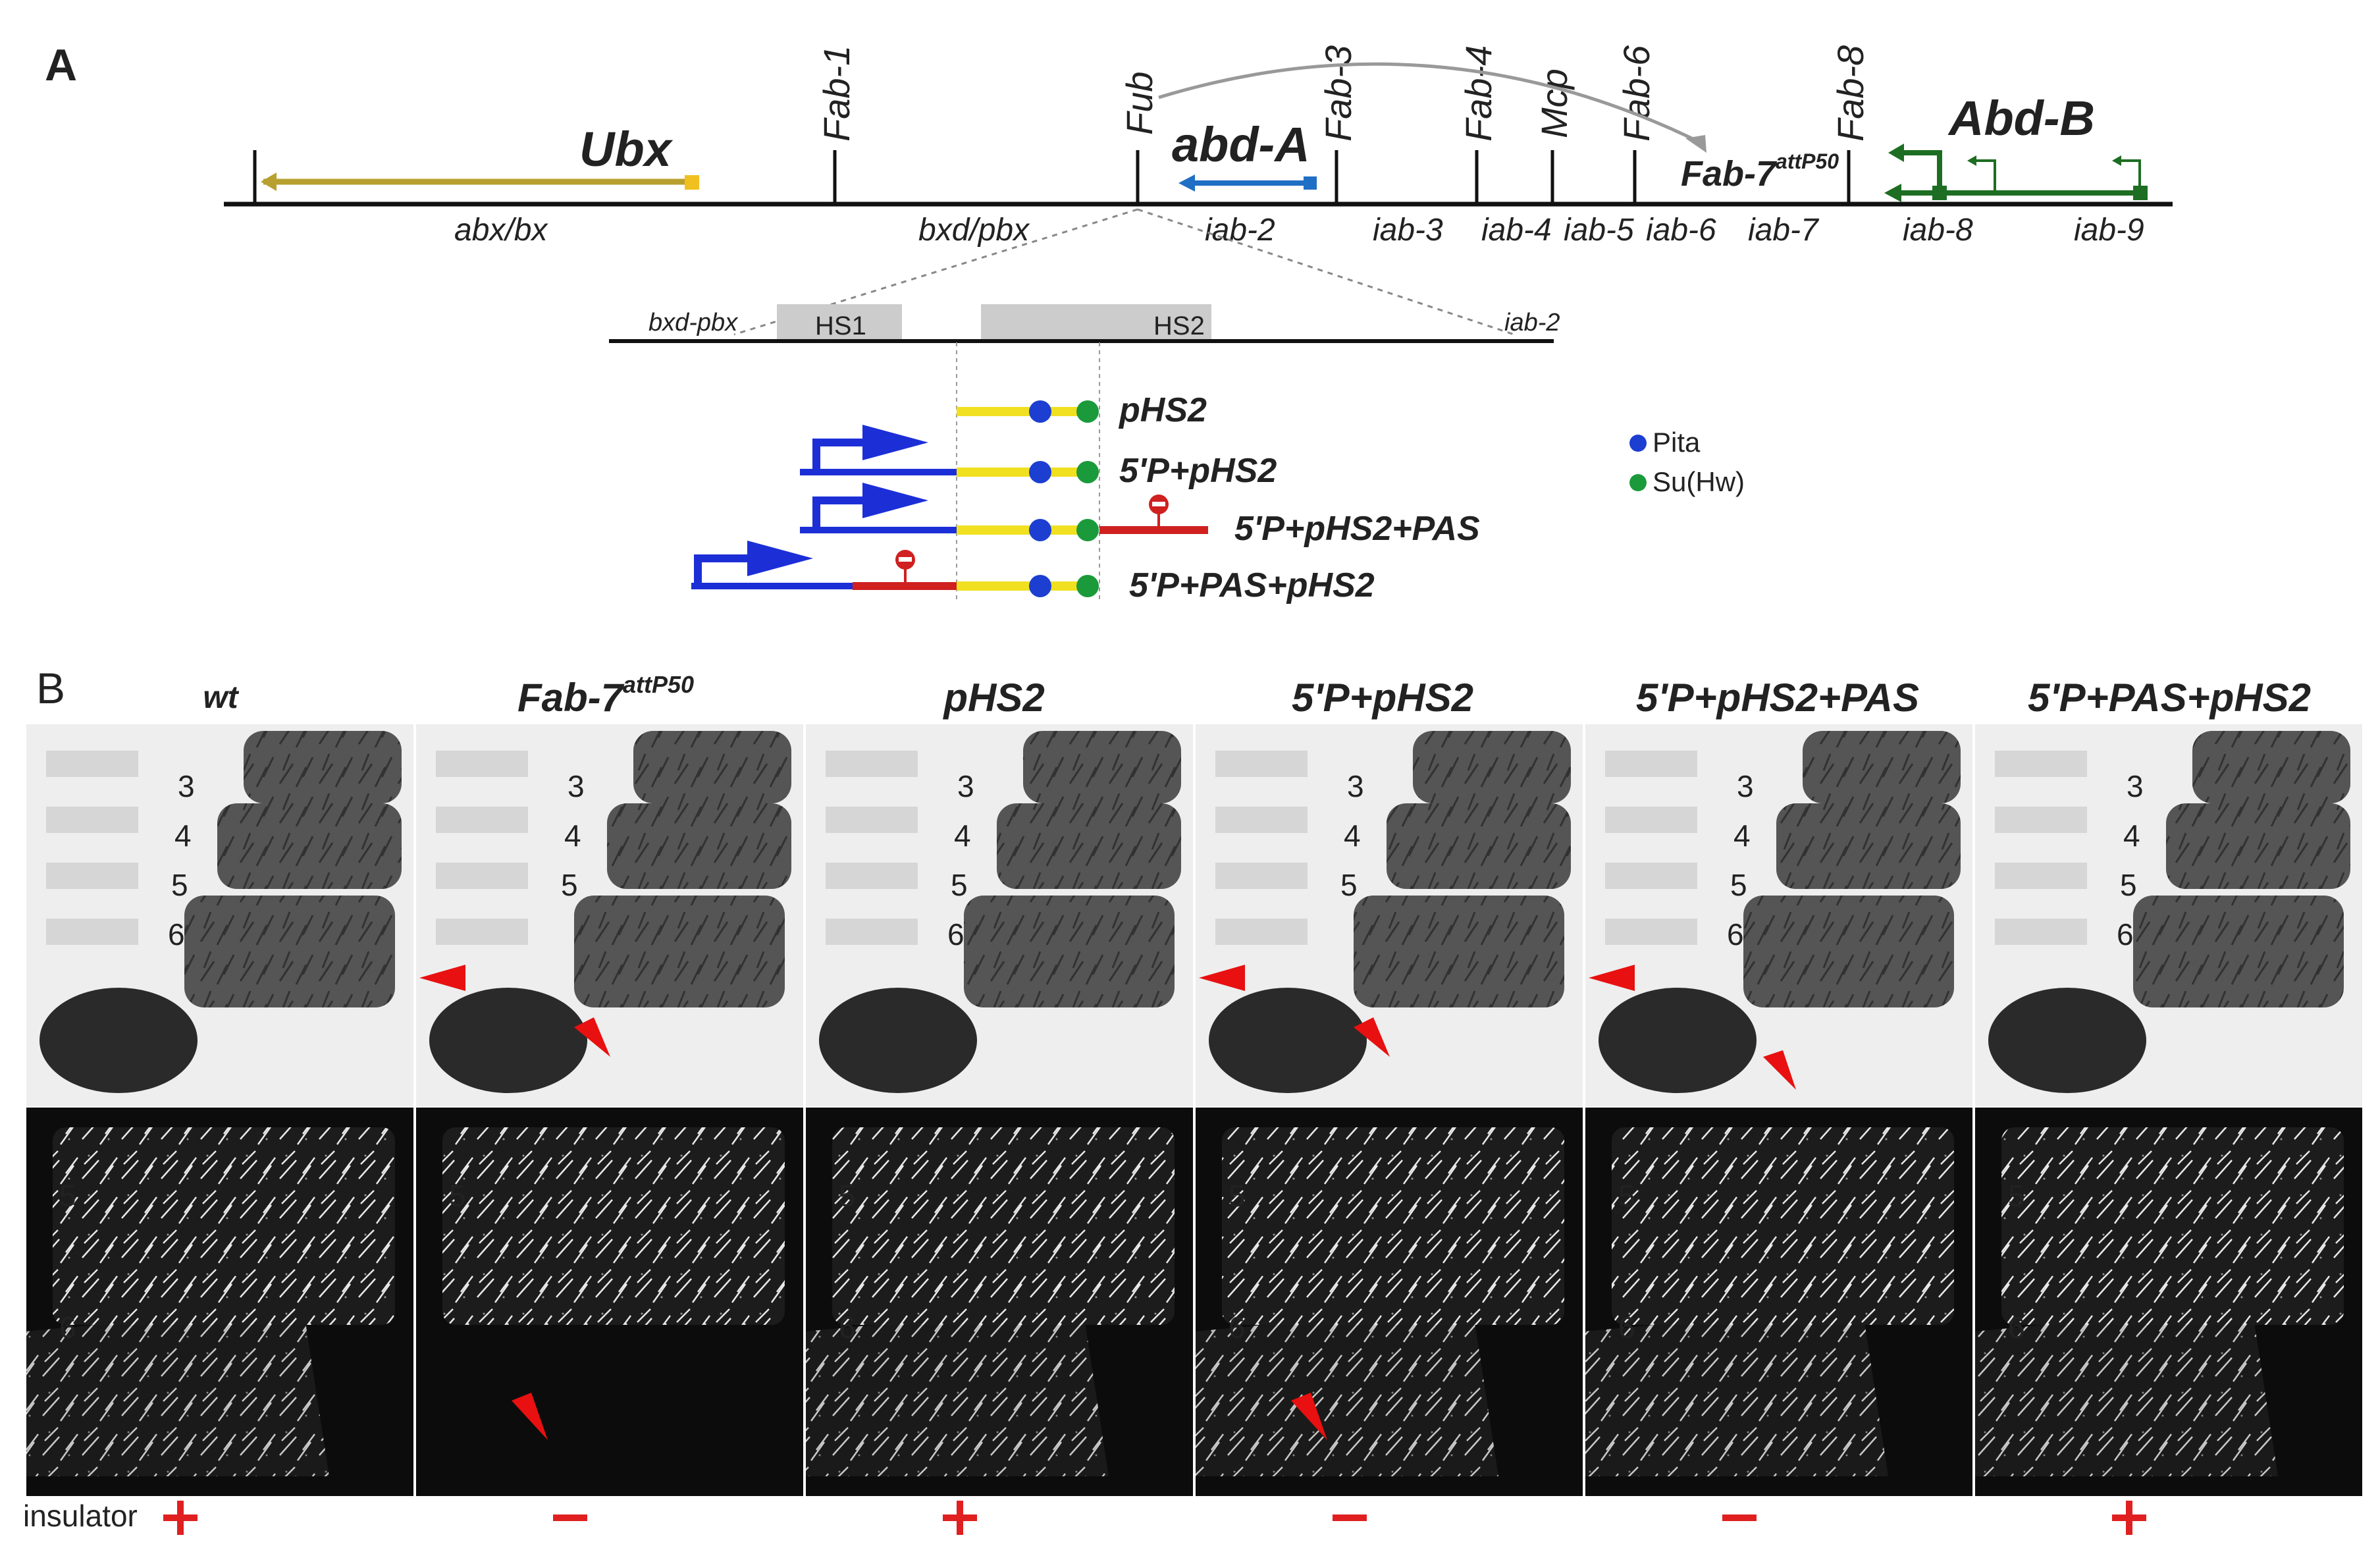 This screenshot has height=1554, width=2380. Describe the element at coordinates (61, 65) in the screenshot. I see `panel-a-label: A` at that location.